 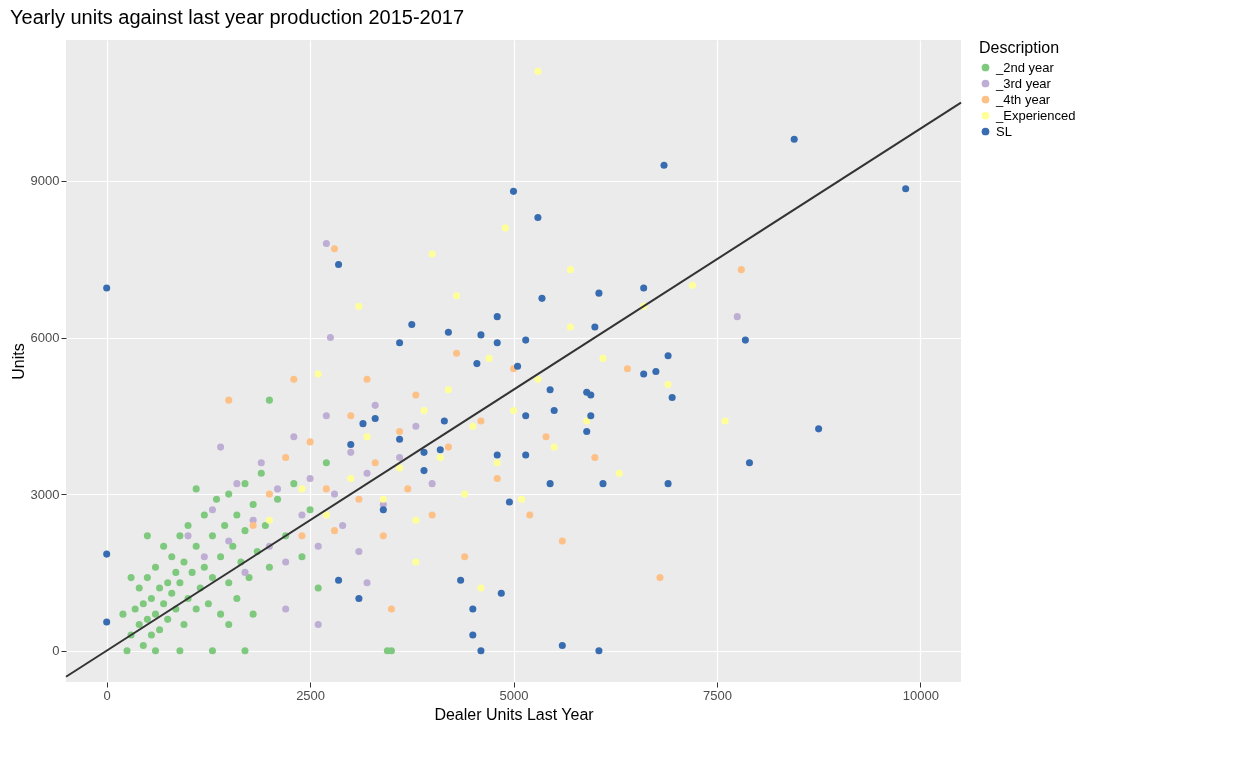 I want to click on legend-label: _2nd year, so click(x=1025, y=67).